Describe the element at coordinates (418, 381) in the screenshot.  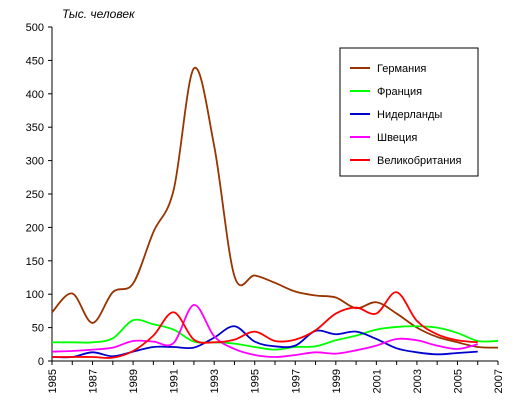
I see `x-tick-label: 2003` at that location.